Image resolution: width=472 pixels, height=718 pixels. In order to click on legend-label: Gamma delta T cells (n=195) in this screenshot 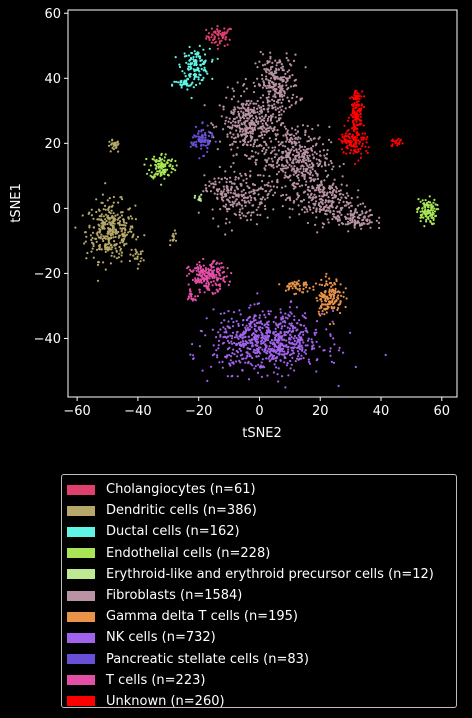, I will do `click(202, 617)`.